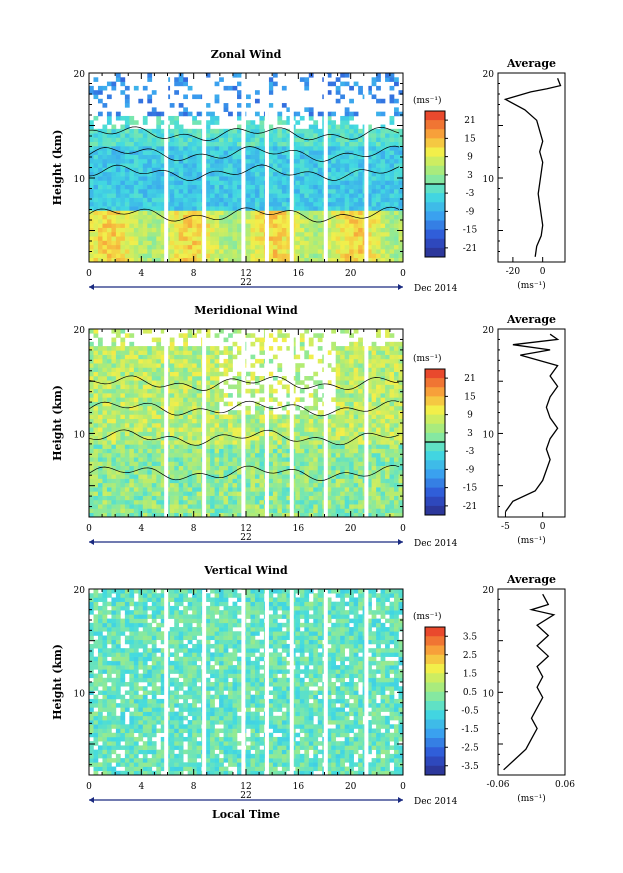  Describe the element at coordinates (489, 694) in the screenshot. I see `profile-y-tick-label: 10` at that location.